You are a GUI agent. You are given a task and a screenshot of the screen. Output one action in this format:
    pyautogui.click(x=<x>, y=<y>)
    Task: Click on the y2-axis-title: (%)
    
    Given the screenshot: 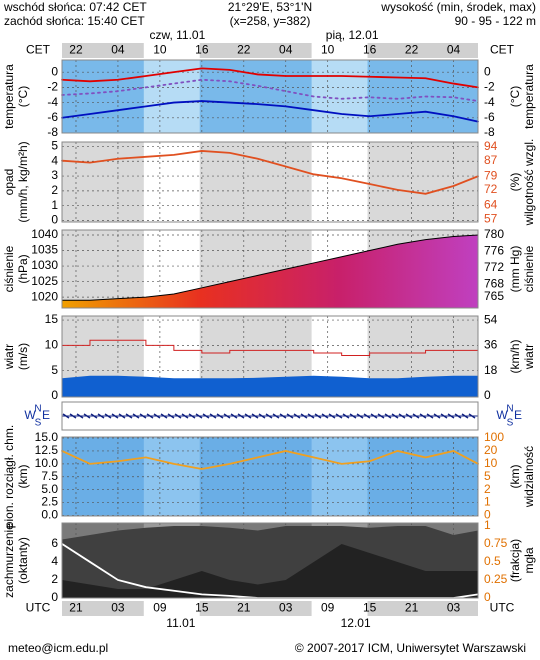 What is the action you would take?
    pyautogui.click(x=515, y=182)
    